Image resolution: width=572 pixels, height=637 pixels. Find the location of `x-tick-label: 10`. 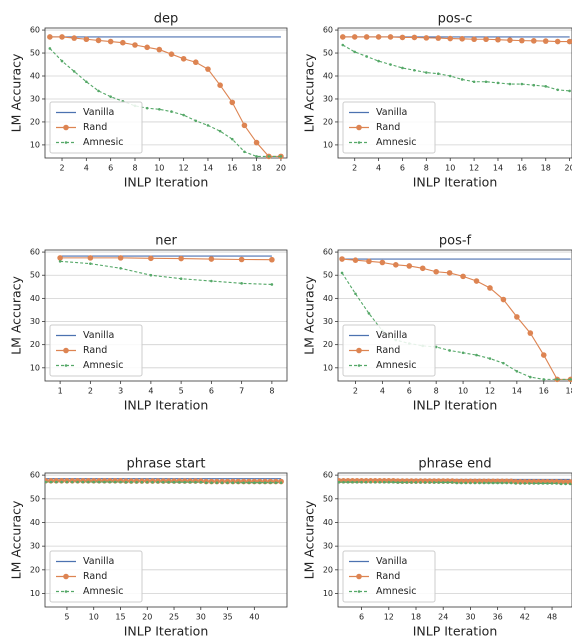

x-tick-label: 10 is located at coordinates (159, 168).